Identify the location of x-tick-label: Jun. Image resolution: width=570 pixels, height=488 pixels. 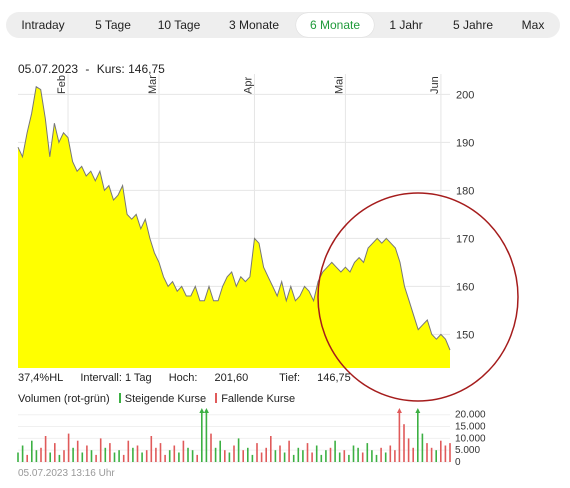
(435, 85).